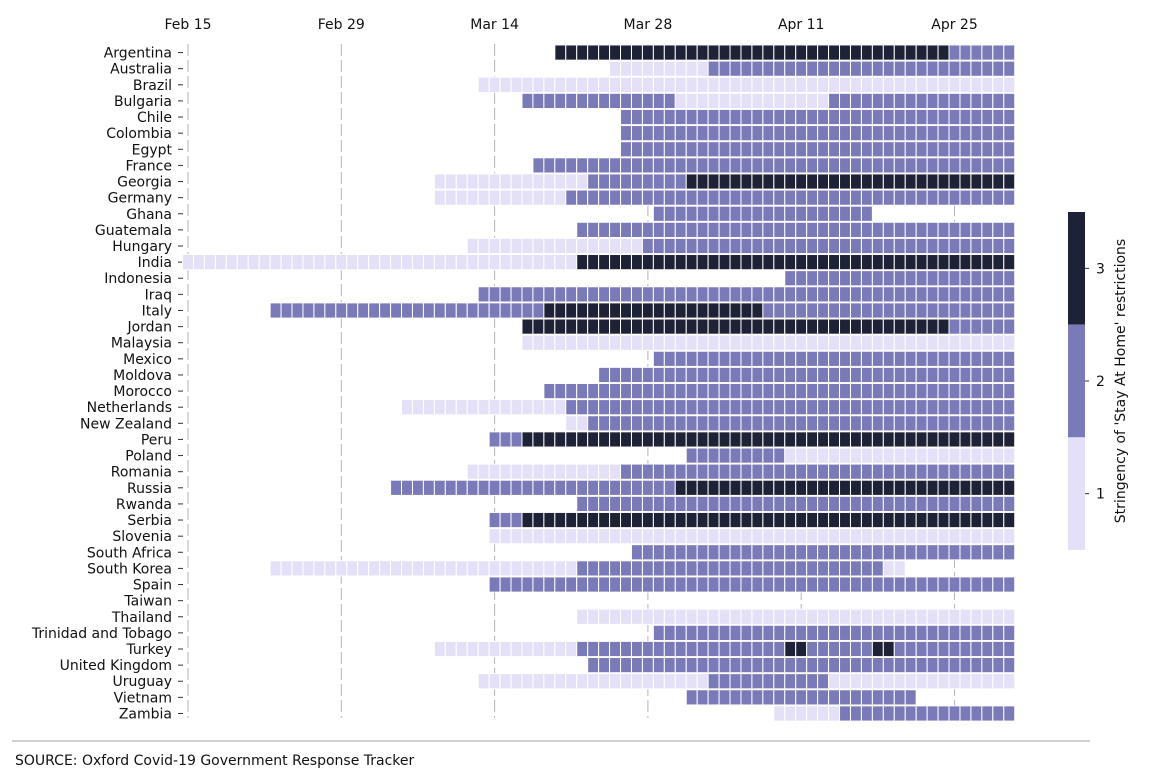 The image size is (1150, 784). Describe the element at coordinates (801, 25) in the screenshot. I see `x-tick-label: Apr 11` at that location.